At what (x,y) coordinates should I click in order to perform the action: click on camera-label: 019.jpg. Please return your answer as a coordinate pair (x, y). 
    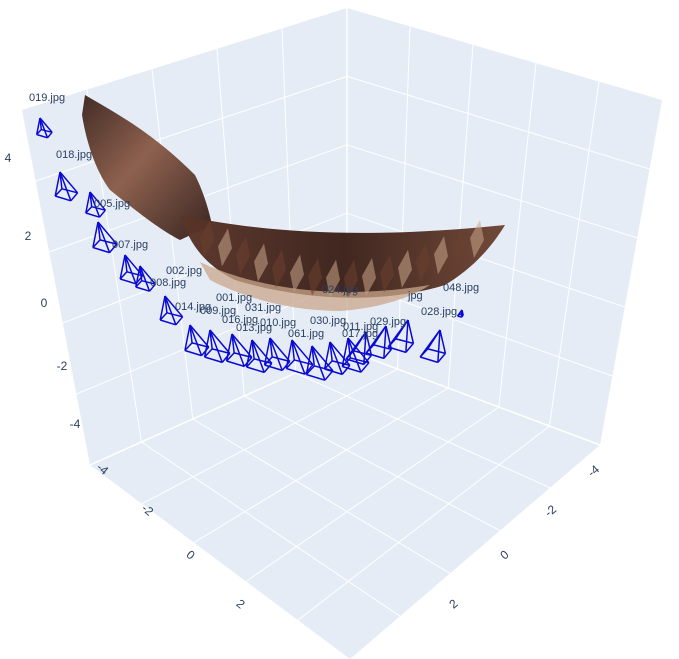
    Looking at the image, I should click on (47, 98).